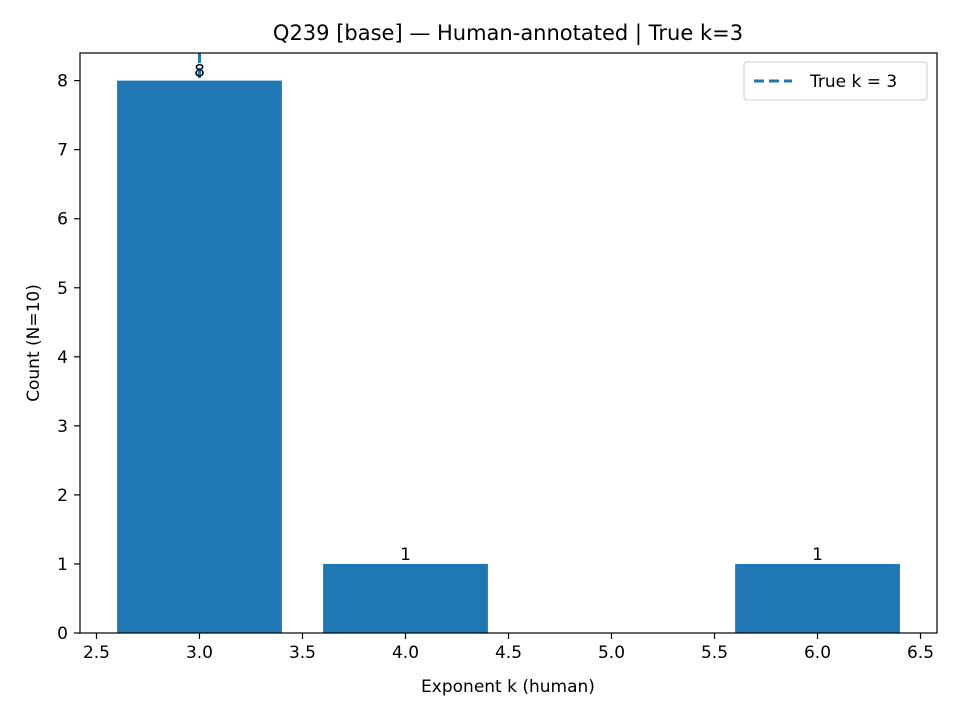 The width and height of the screenshot is (960, 720). I want to click on data-label: 8, so click(199, 72).